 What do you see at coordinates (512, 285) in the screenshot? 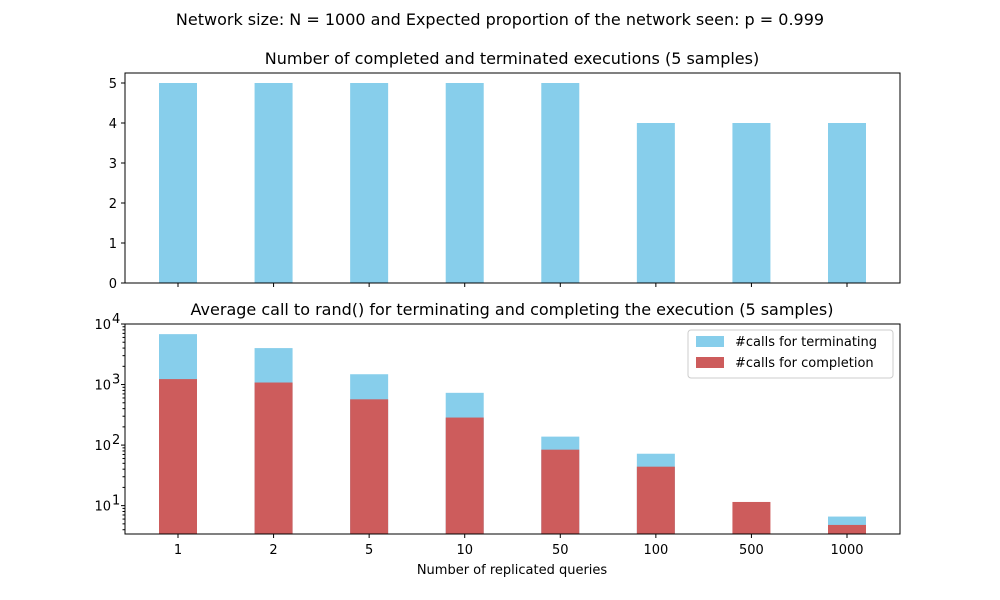
I see `top-panel-x-axis` at bounding box center [512, 285].